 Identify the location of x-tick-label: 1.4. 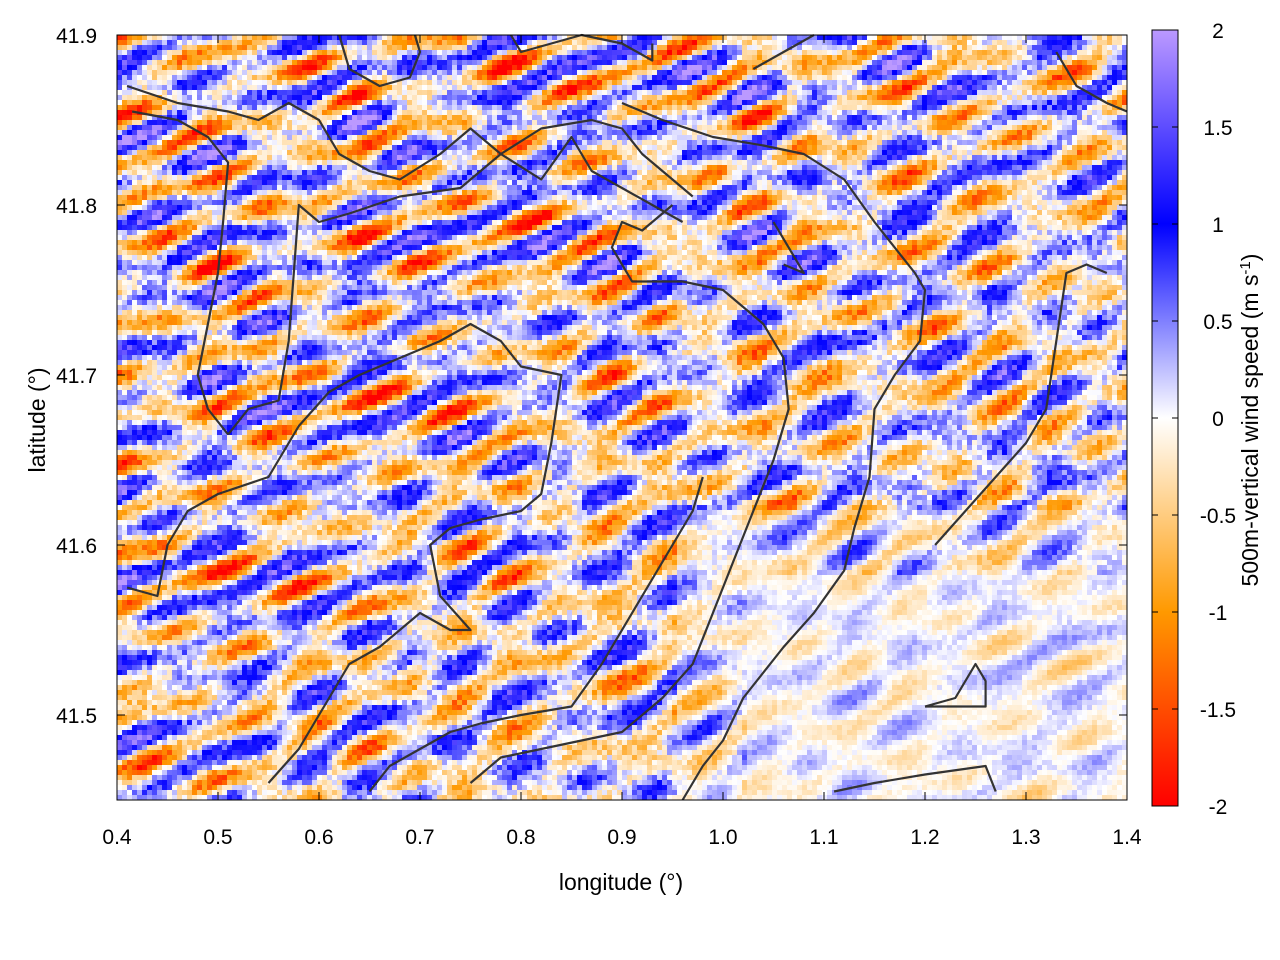
(1127, 837).